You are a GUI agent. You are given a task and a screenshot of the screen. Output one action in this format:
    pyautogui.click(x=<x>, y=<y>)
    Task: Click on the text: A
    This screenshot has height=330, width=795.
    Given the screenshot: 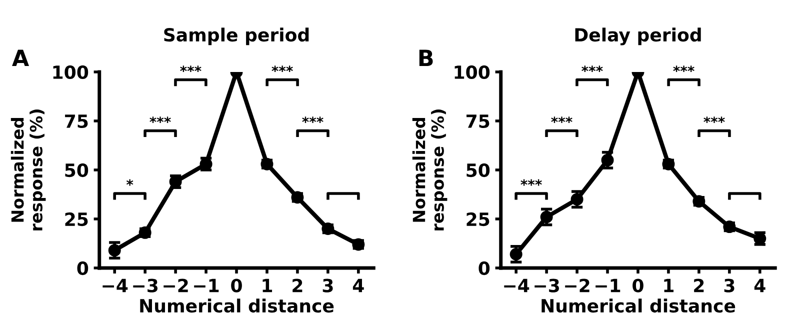 What is the action you would take?
    pyautogui.click(x=21, y=58)
    